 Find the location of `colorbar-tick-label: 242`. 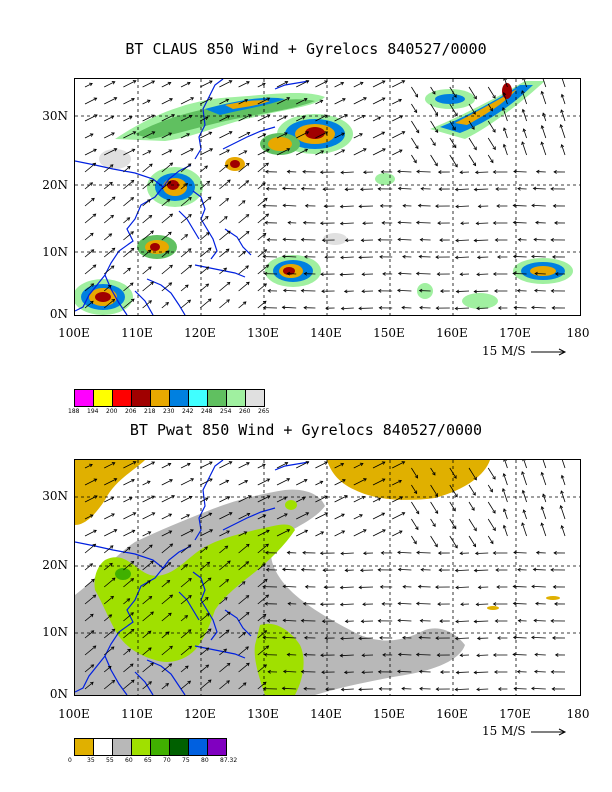

colorbar-tick-label: 242 is located at coordinates (188, 411).